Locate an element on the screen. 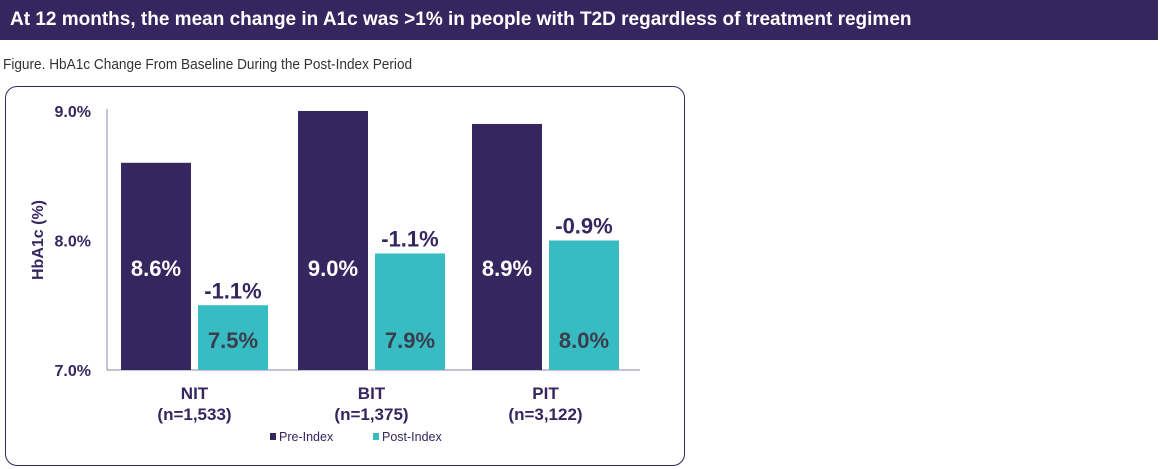  y-tick-label: 7.0% is located at coordinates (73, 371).